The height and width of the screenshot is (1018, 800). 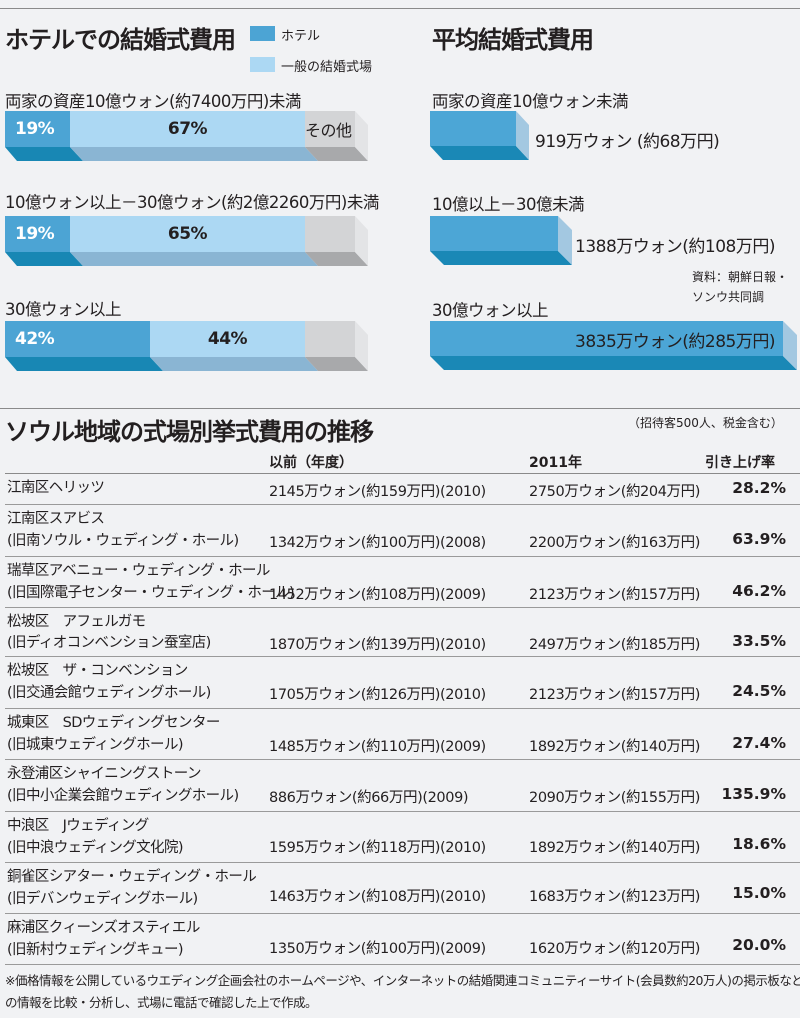 What do you see at coordinates (627, 142) in the screenshot?
I see `average-value-1: 919万ウォン (約68万円)` at bounding box center [627, 142].